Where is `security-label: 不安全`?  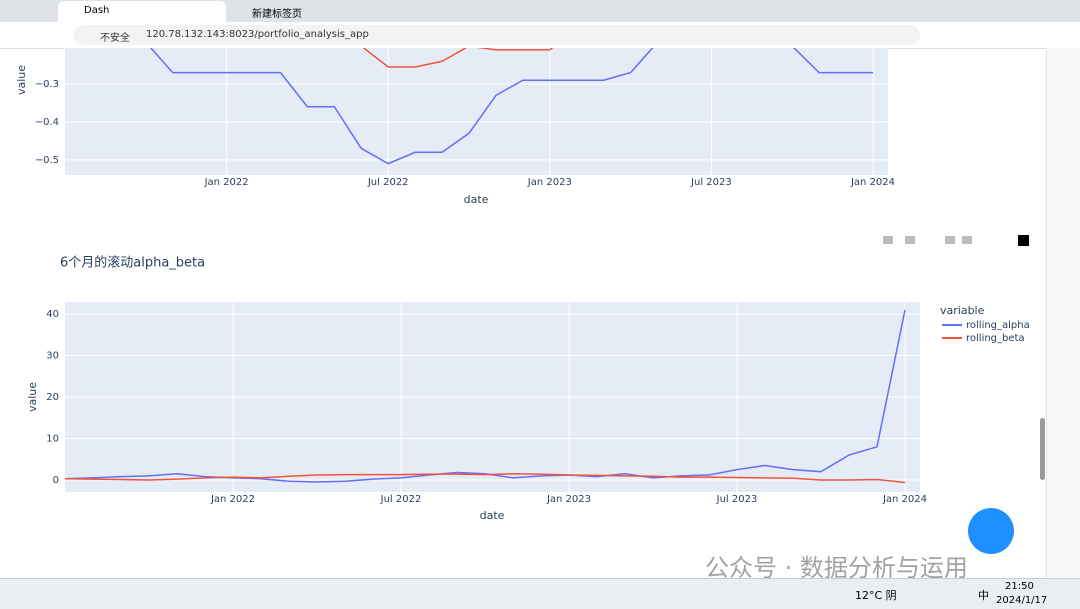 security-label: 不安全 is located at coordinates (115, 38).